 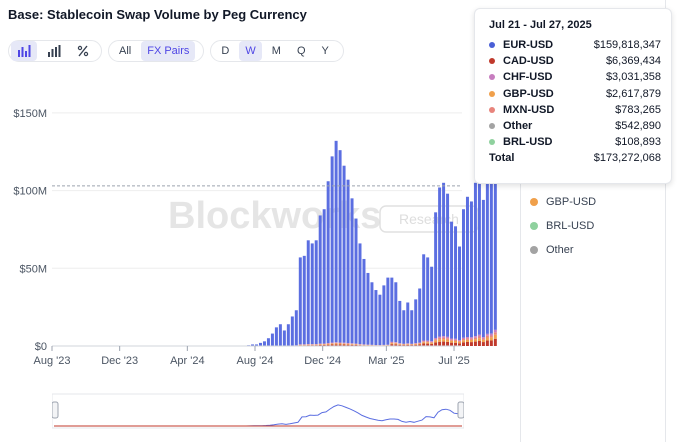 What do you see at coordinates (560, 250) in the screenshot?
I see `legend-label: Other` at bounding box center [560, 250].